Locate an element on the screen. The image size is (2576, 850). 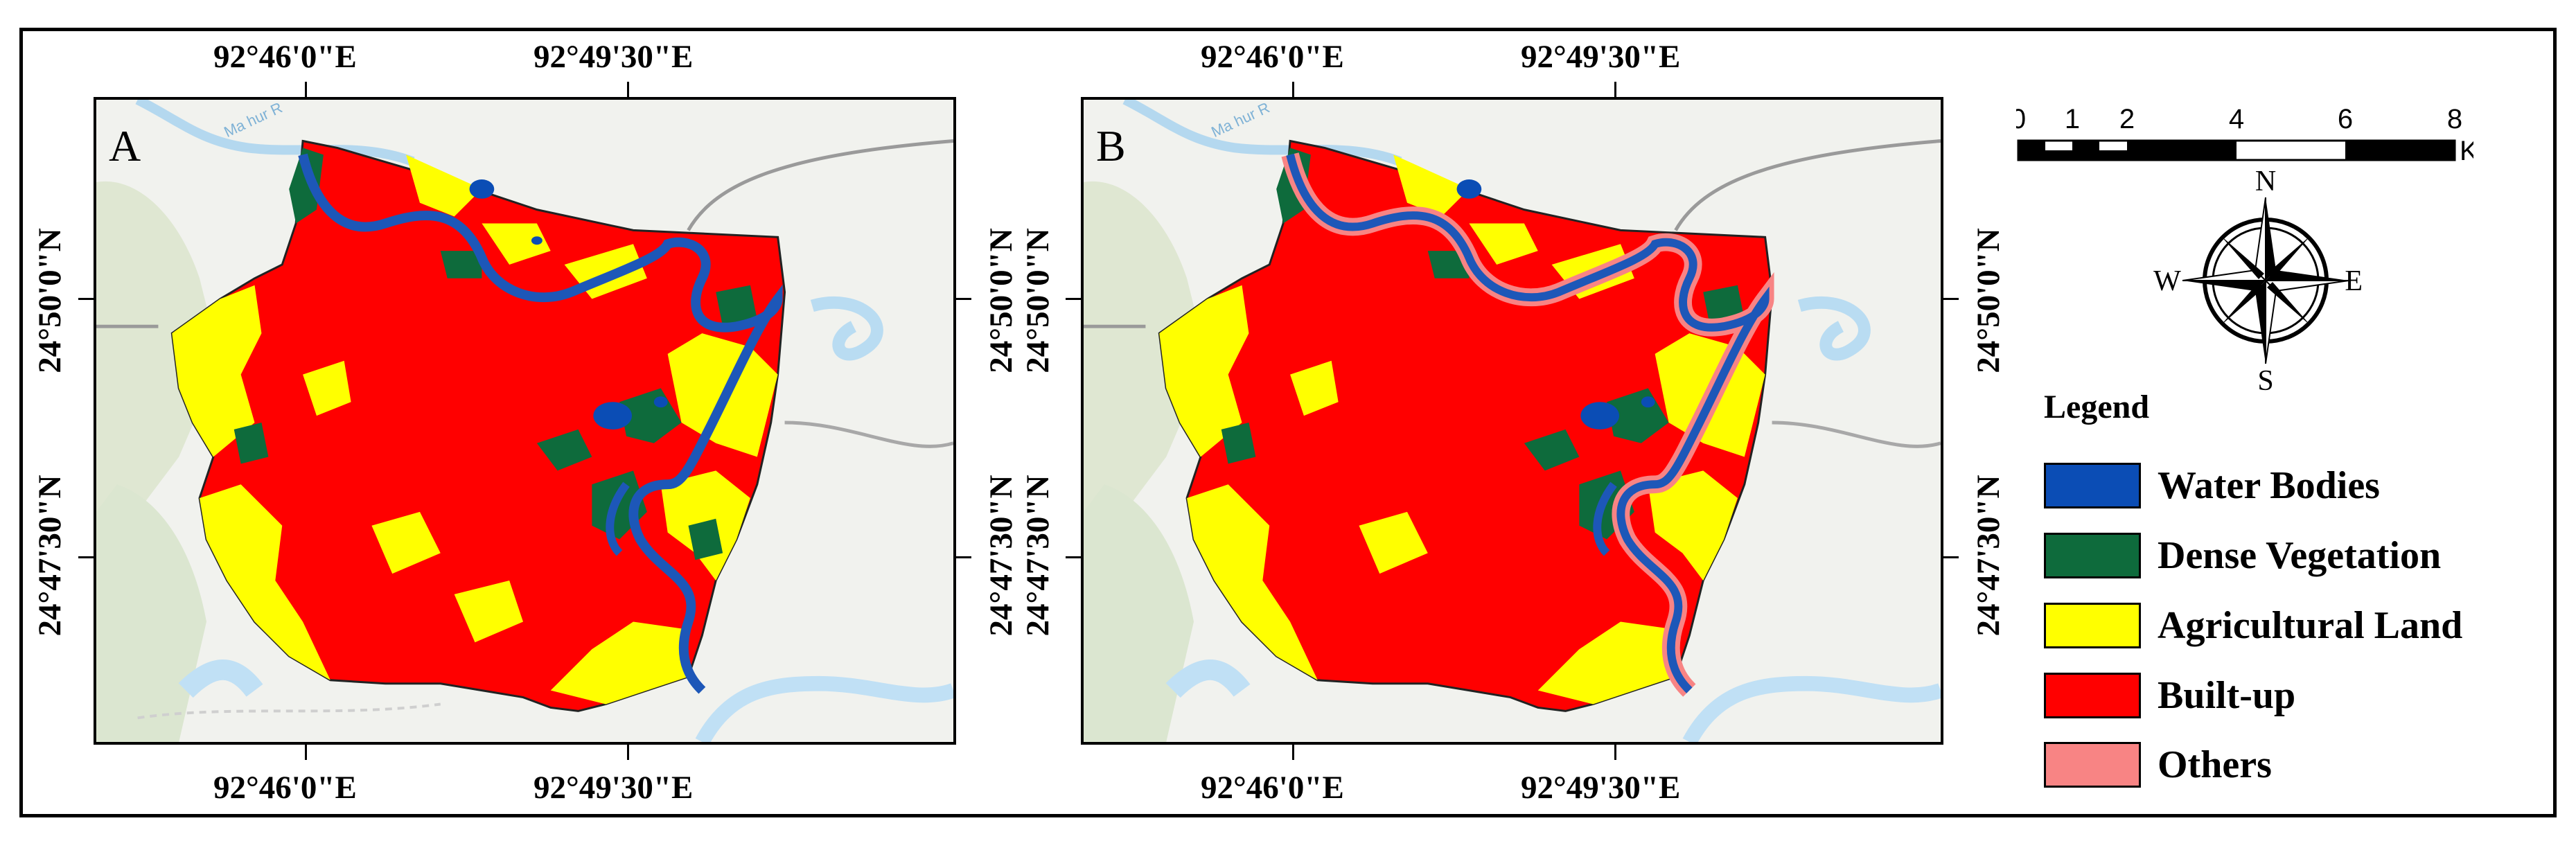
legend-item-agricultural-land: Agricultural Land is located at coordinates (2253, 625).